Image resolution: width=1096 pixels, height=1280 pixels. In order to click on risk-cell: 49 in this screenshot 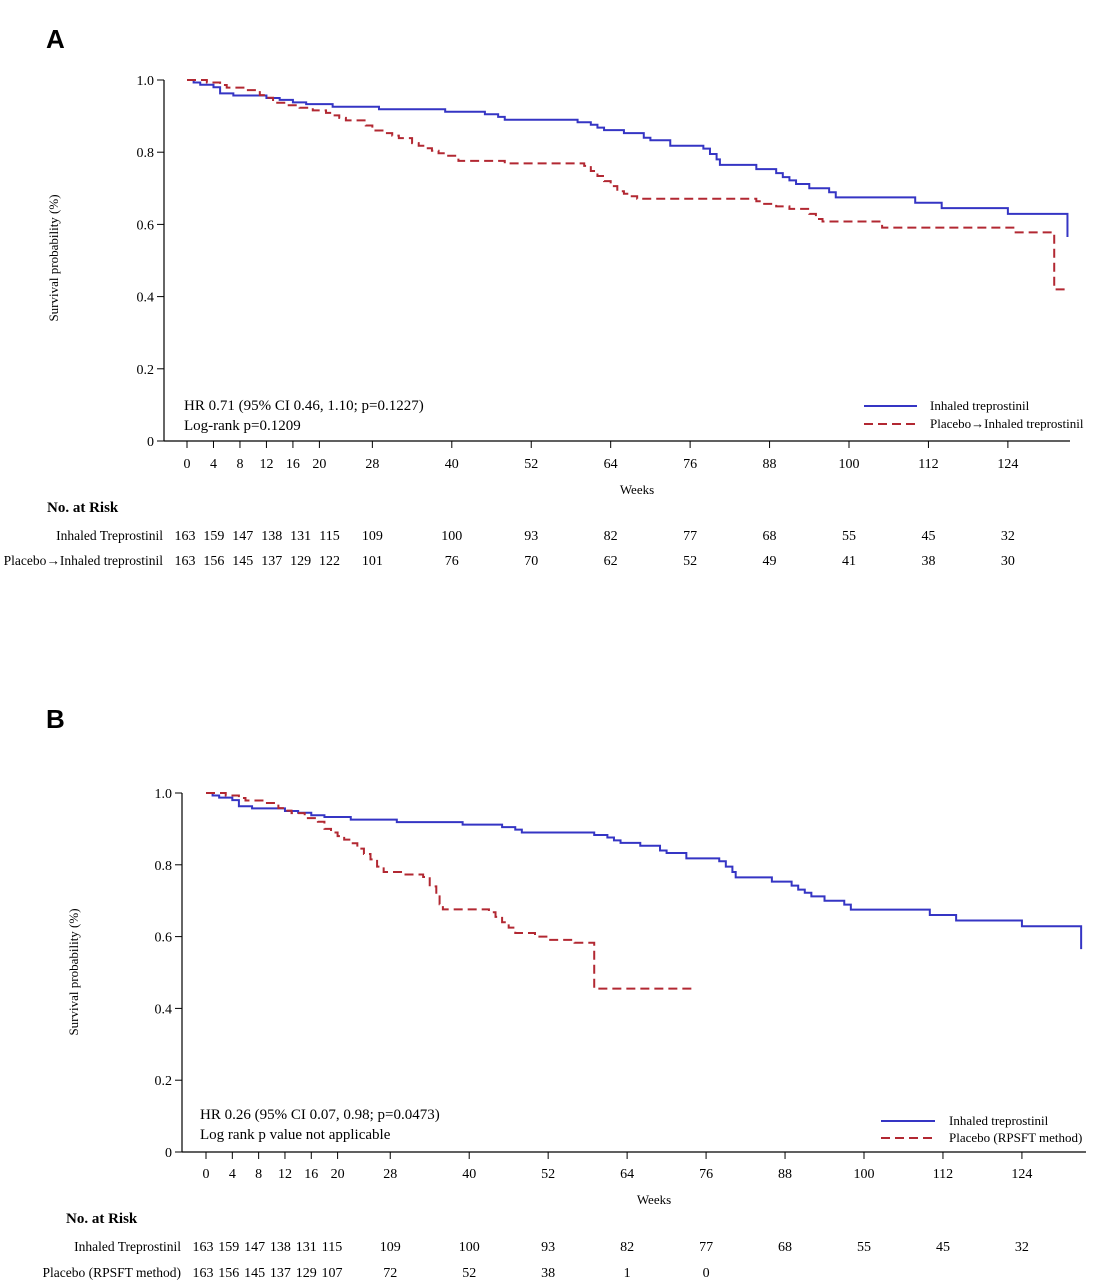, I will do `click(770, 561)`.